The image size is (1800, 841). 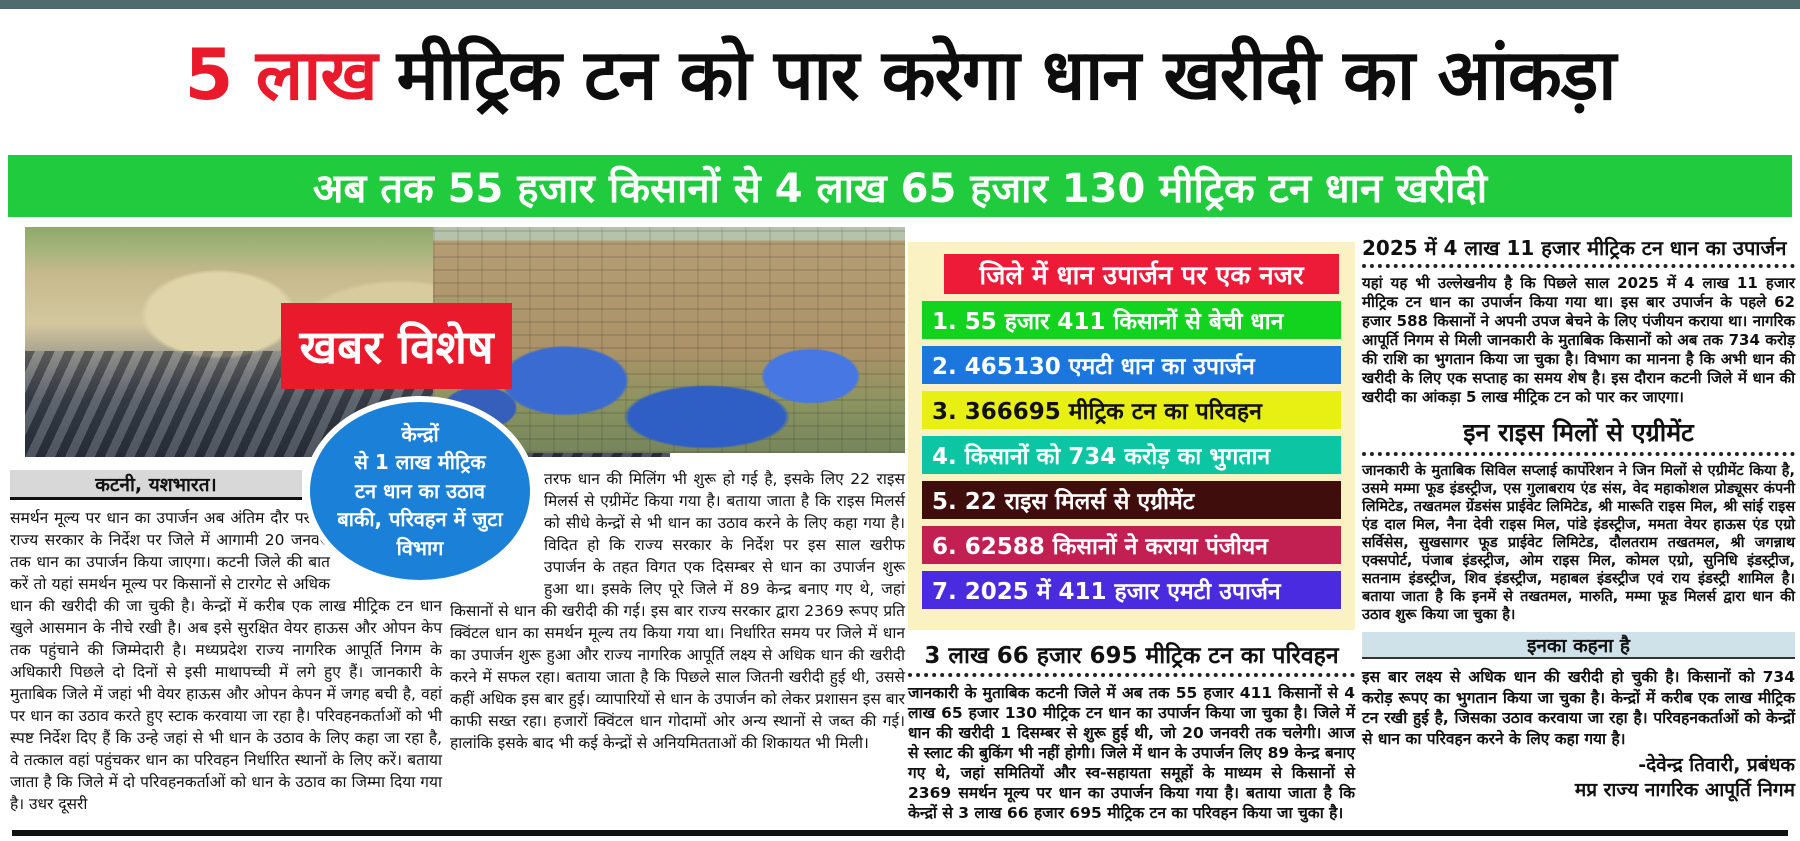 I want to click on top-edge-bar, so click(x=900, y=4).